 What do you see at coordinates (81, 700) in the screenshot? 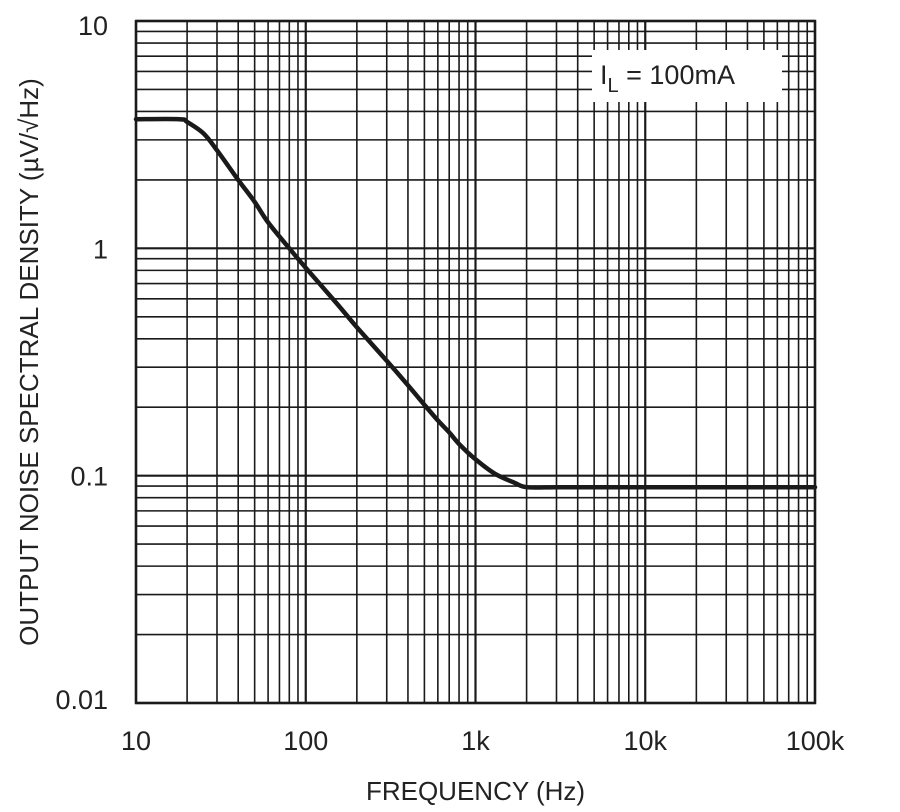
I see `y-tick-label: 0.01` at bounding box center [81, 700].